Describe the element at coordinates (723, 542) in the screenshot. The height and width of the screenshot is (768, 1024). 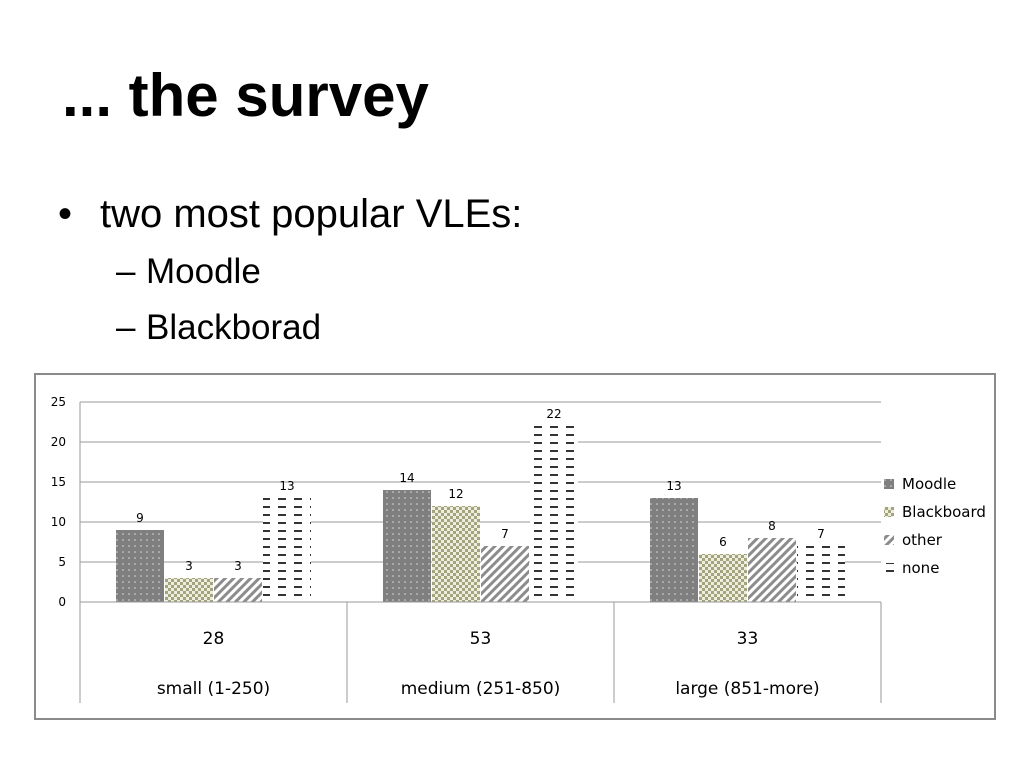
I see `data-label: 6` at that location.